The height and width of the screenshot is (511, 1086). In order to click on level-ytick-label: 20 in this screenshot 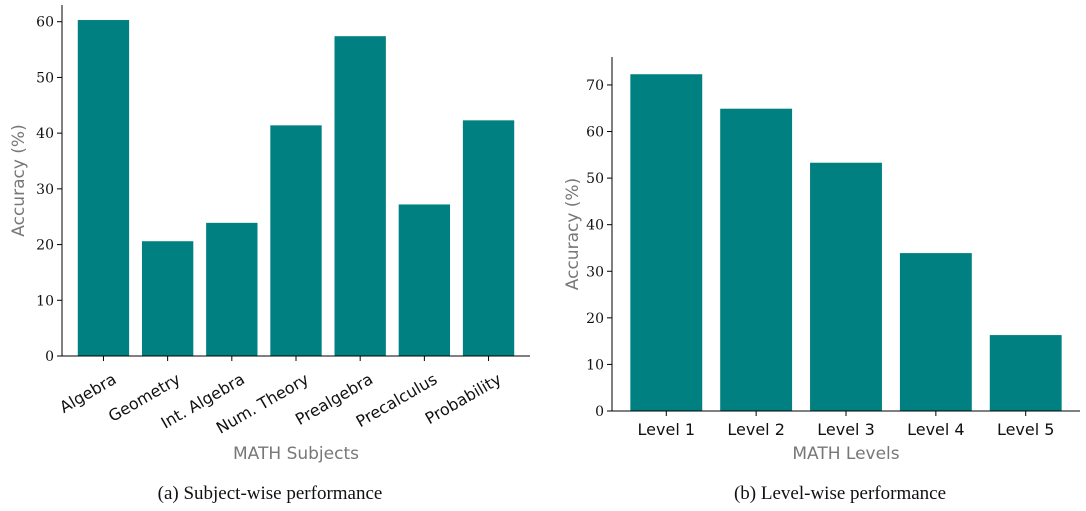, I will do `click(595, 319)`.